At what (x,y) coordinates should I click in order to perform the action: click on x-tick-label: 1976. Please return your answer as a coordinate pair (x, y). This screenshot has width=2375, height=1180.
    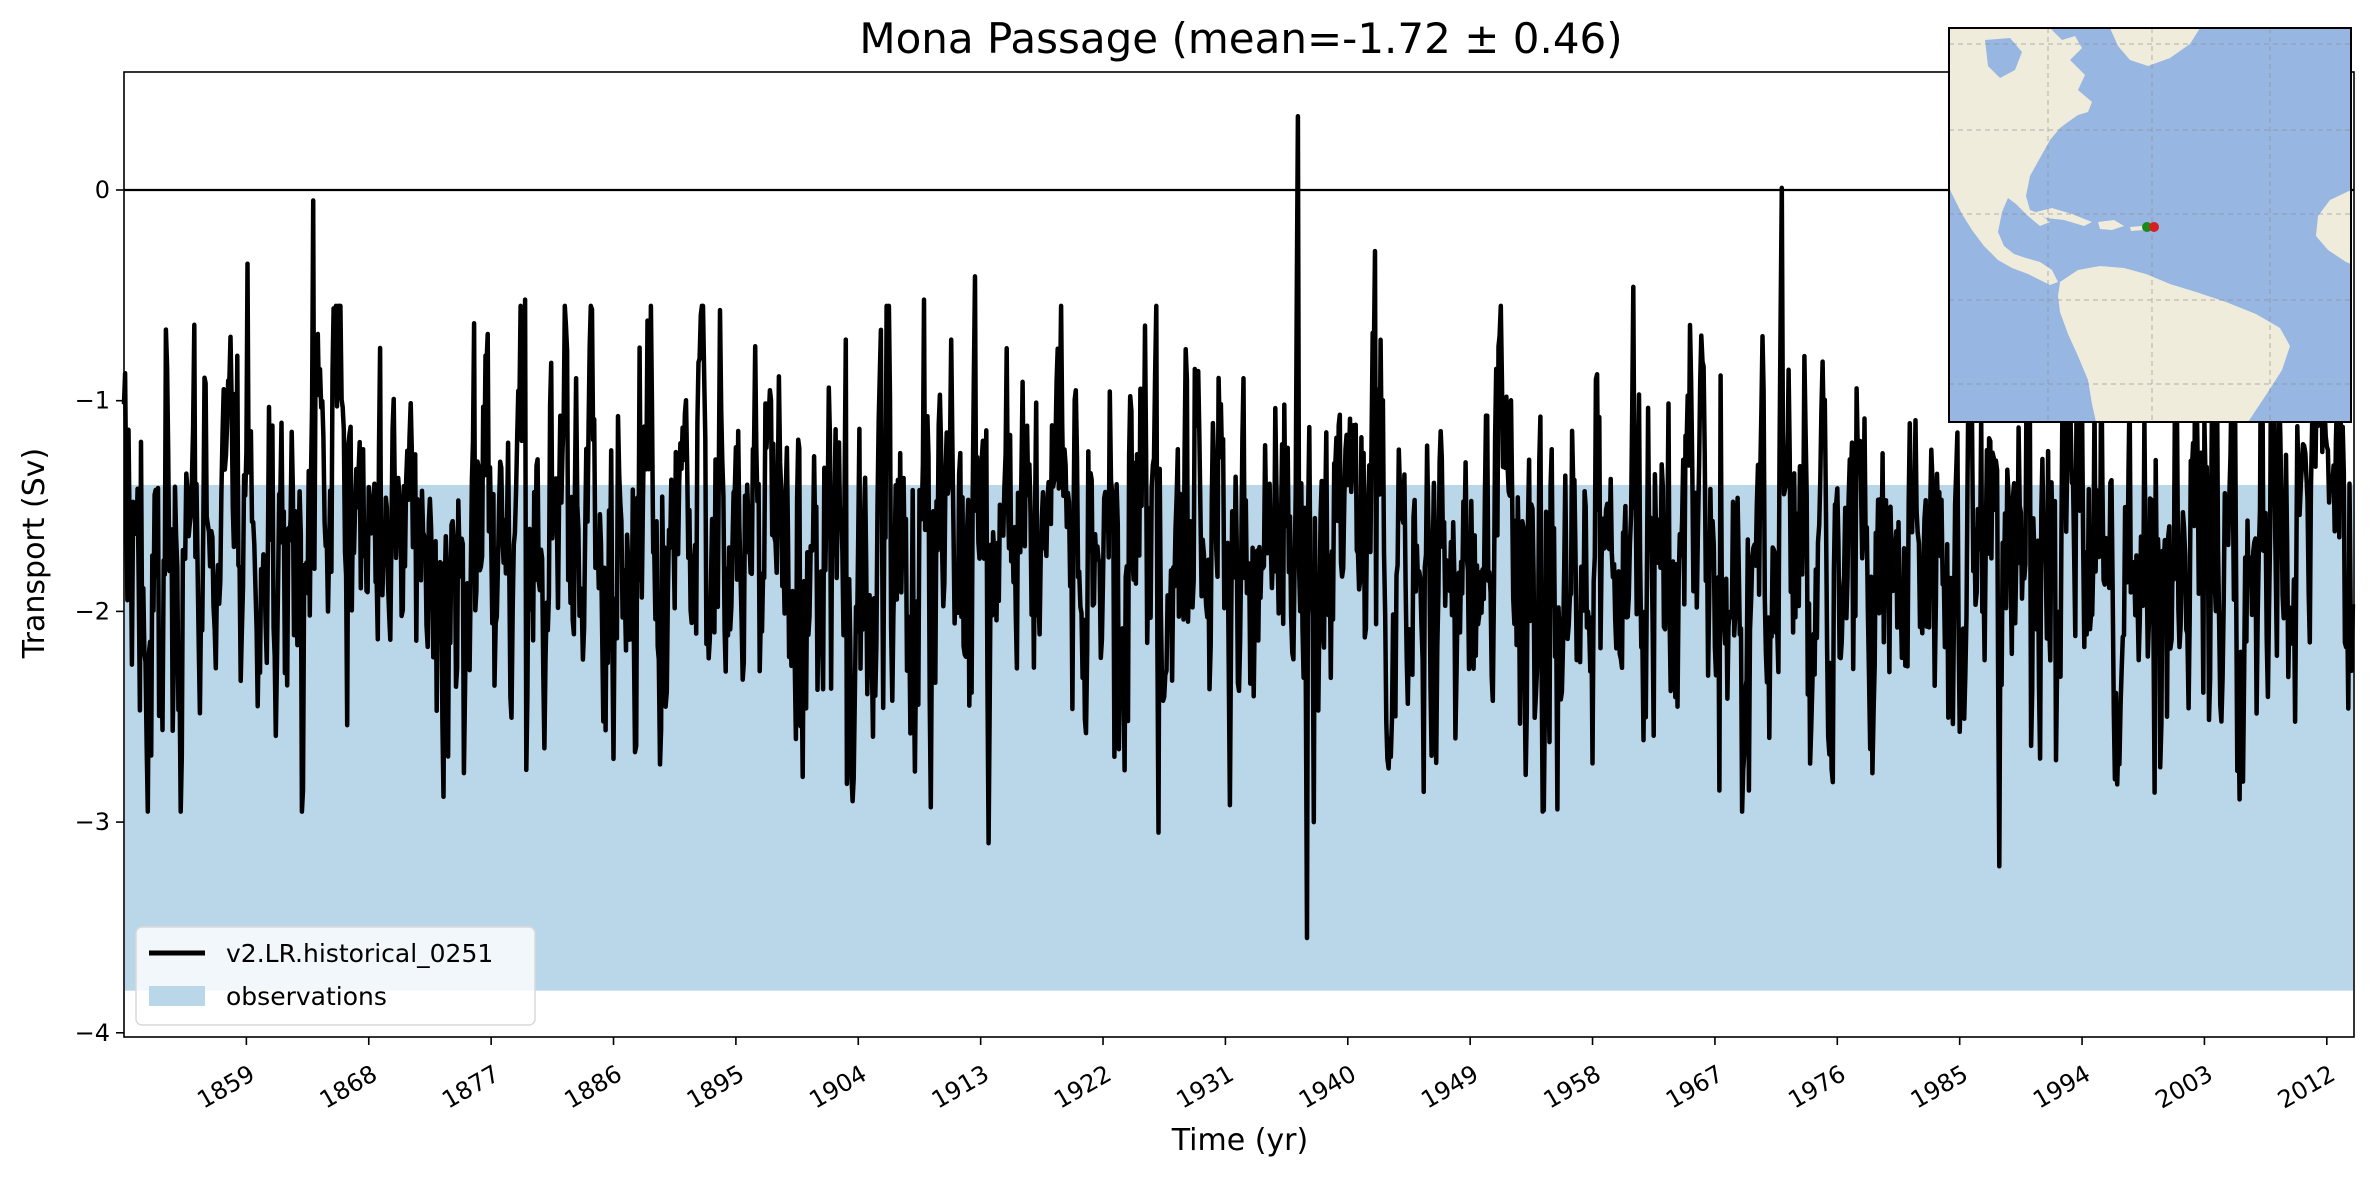
    Looking at the image, I should click on (1816, 1087).